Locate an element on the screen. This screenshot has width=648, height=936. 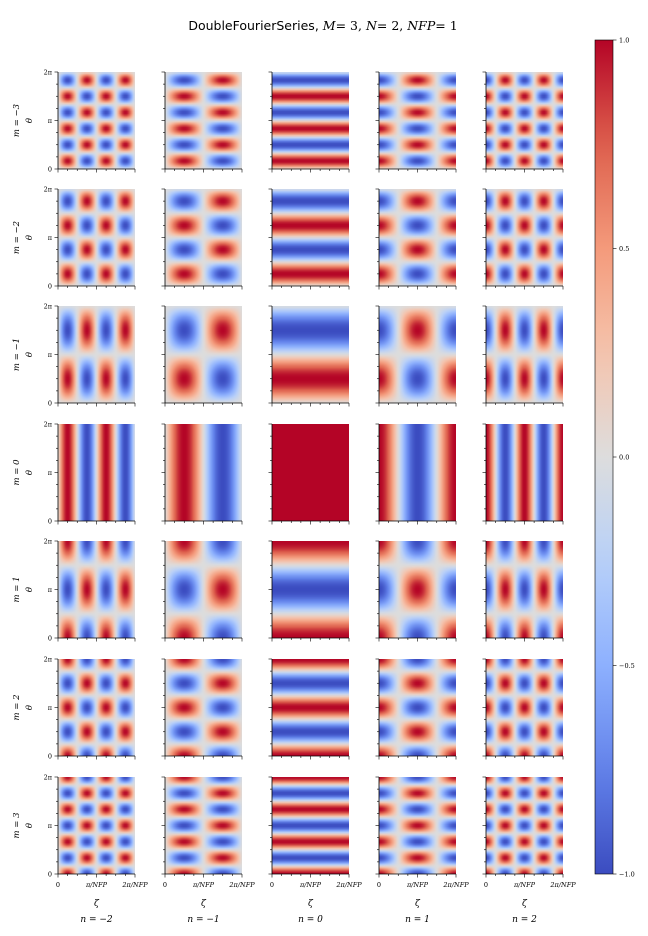
row-label-m1: m = 1 is located at coordinates (17, 590).